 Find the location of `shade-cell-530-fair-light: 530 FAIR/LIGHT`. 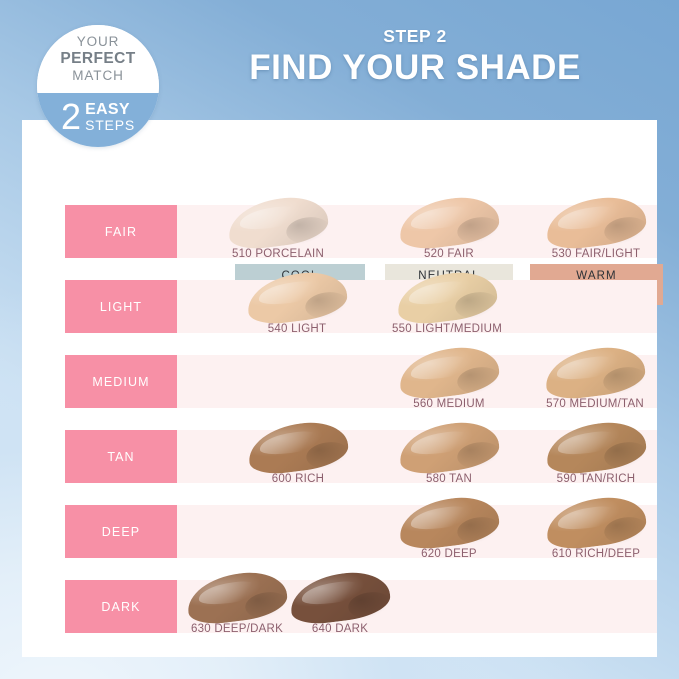

shade-cell-530-fair-light: 530 FAIR/LIGHT is located at coordinates (596, 226).